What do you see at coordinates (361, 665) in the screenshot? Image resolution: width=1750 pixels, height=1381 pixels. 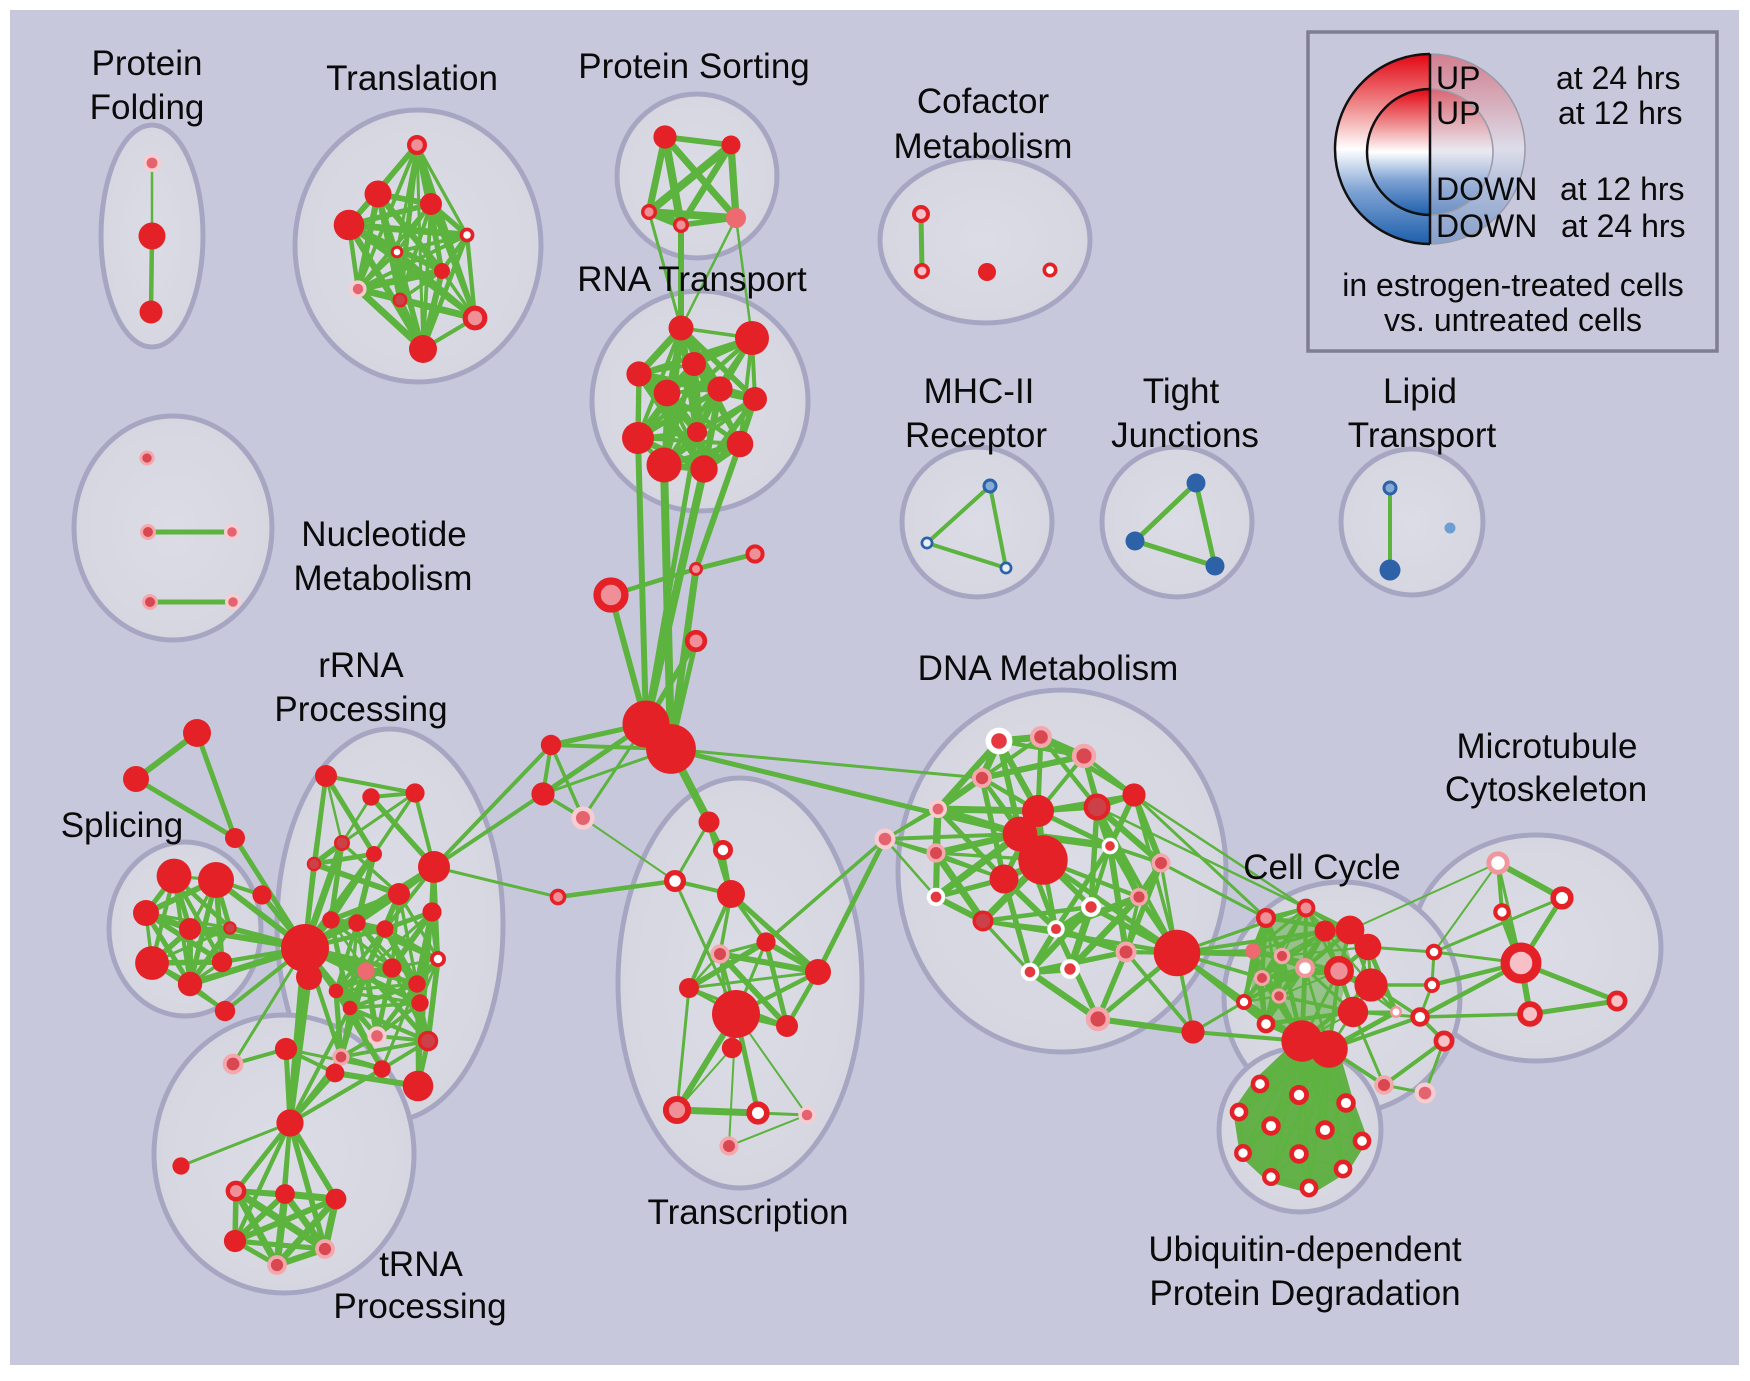 I see `svg-text: rRNA` at bounding box center [361, 665].